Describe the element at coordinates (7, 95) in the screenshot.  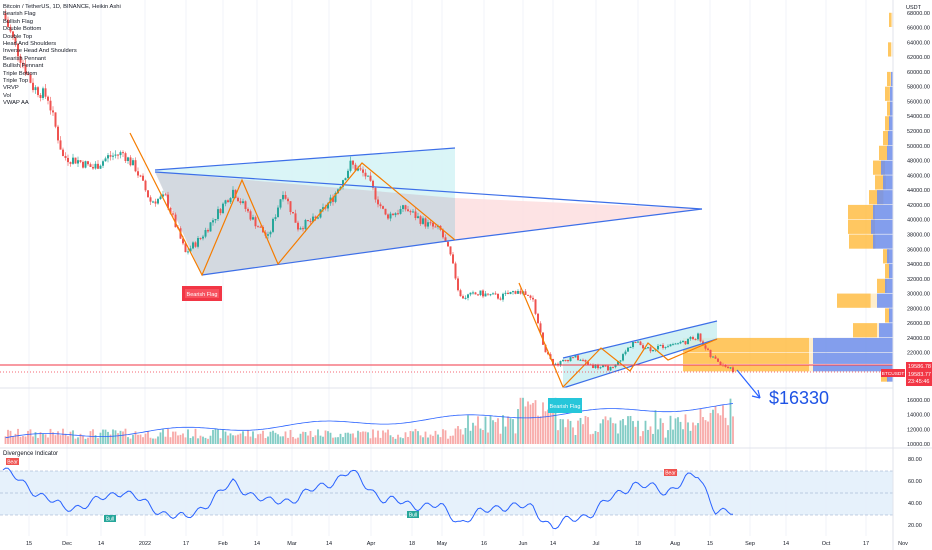
I see `indicator-item: Vol` at that location.